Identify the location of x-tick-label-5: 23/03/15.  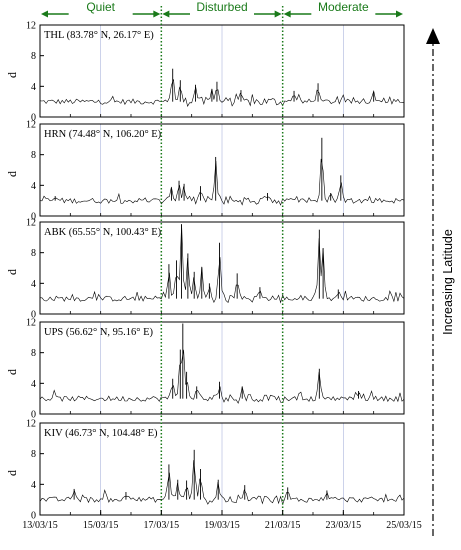
(344, 525).